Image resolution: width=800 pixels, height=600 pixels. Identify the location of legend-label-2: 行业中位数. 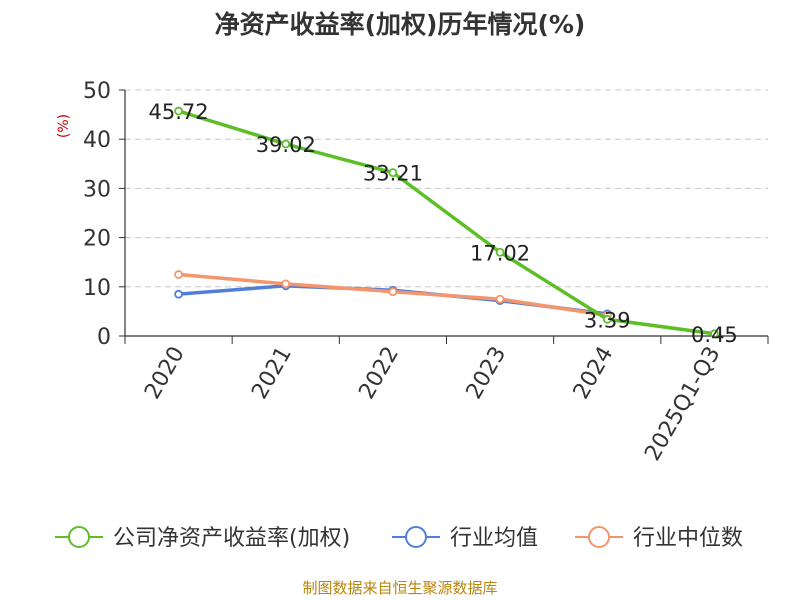
(688, 538).